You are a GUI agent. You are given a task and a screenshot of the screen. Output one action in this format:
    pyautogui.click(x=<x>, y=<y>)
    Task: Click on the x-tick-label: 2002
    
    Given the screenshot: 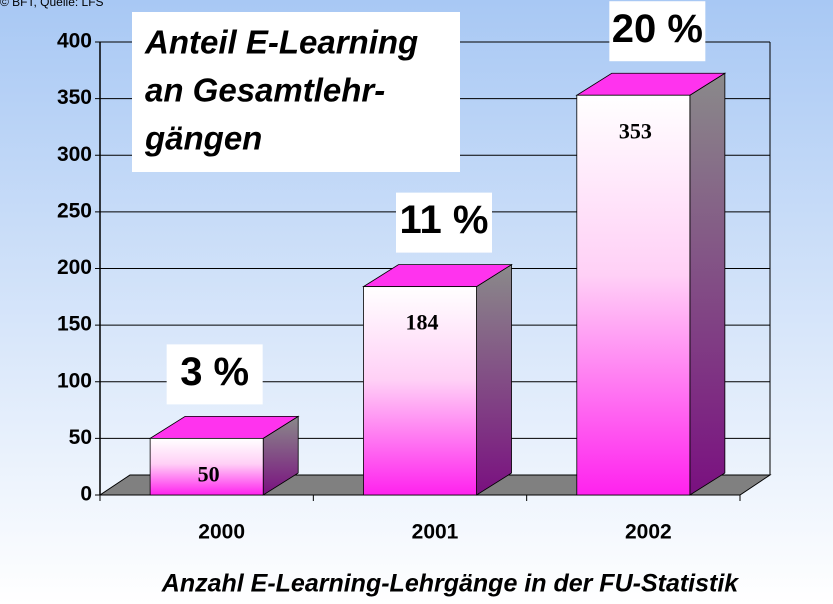 What is the action you would take?
    pyautogui.click(x=648, y=532)
    